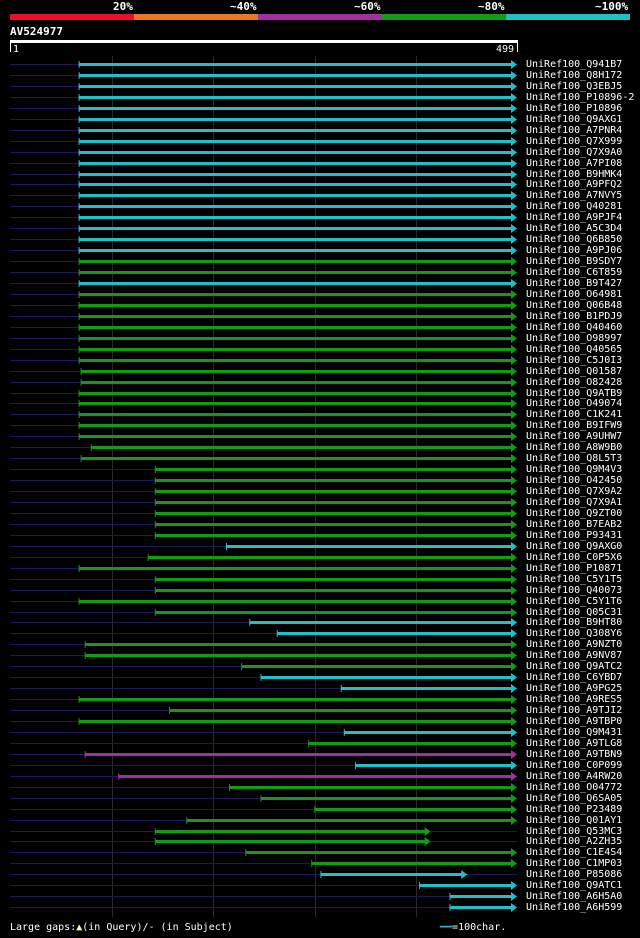 Image resolution: width=640 pixels, height=938 pixels. What do you see at coordinates (574, 798) in the screenshot?
I see `hit-label: UniRef100_Q6SA05` at bounding box center [574, 798].